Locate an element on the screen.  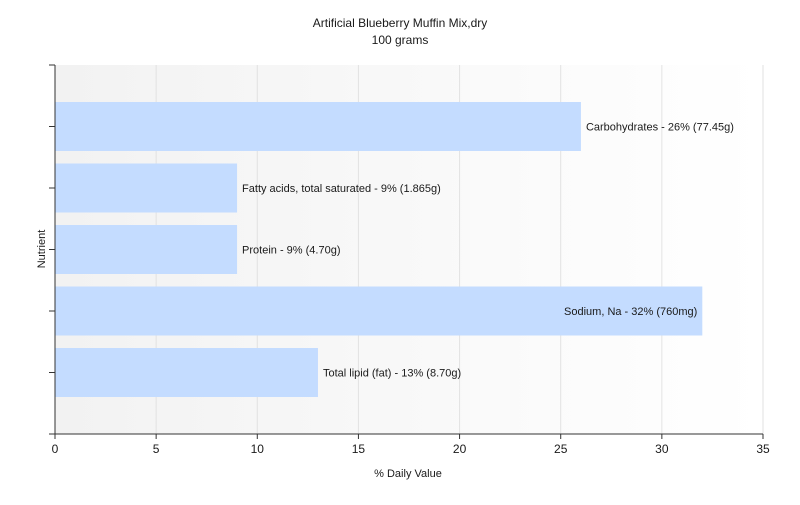
x-tick-label: 10 is located at coordinates (258, 449).